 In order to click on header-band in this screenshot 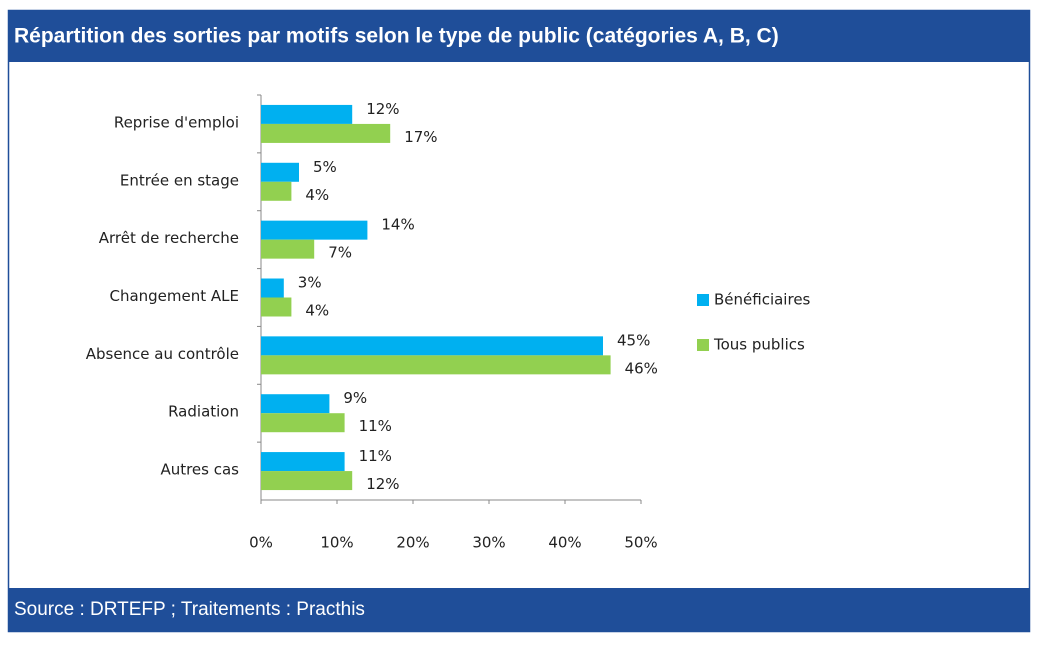, I will do `click(519, 36)`.